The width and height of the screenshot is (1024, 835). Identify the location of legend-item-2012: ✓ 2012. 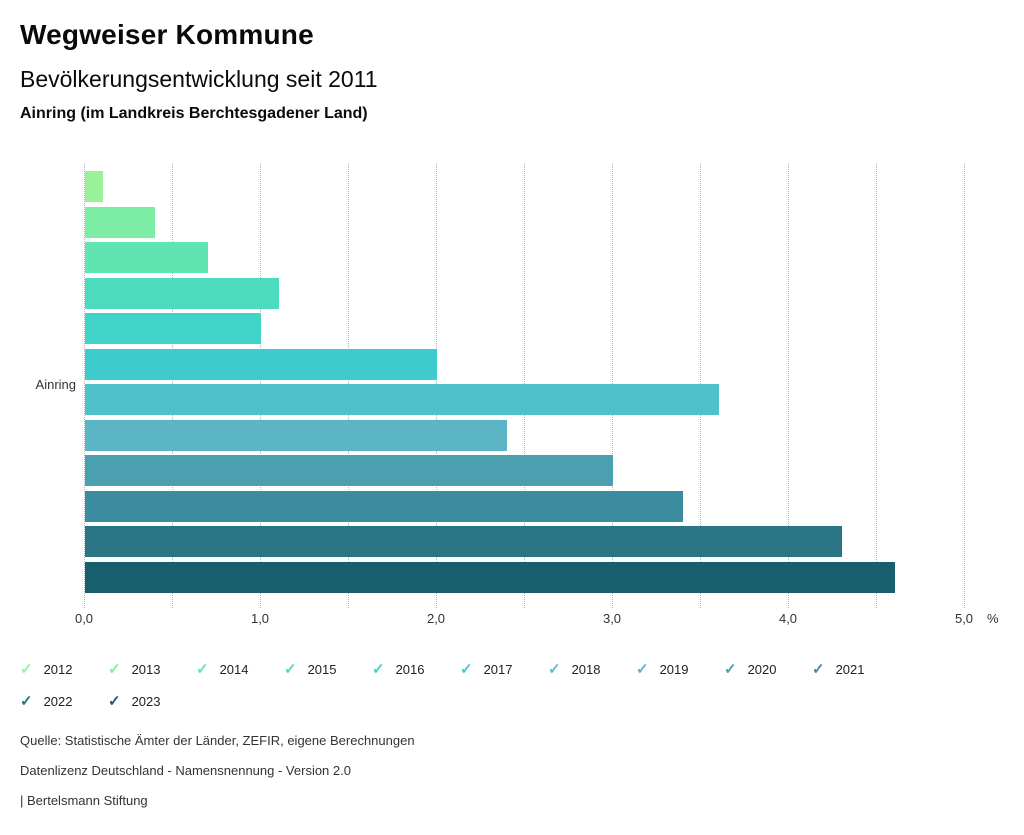
(56, 669).